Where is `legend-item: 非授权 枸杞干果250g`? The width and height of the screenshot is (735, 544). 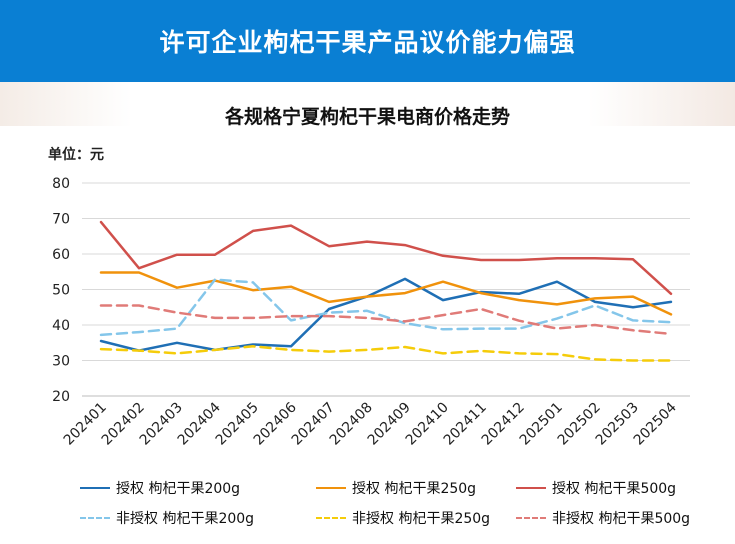
legend-item: 非授权 枸杞干果250g is located at coordinates (403, 518).